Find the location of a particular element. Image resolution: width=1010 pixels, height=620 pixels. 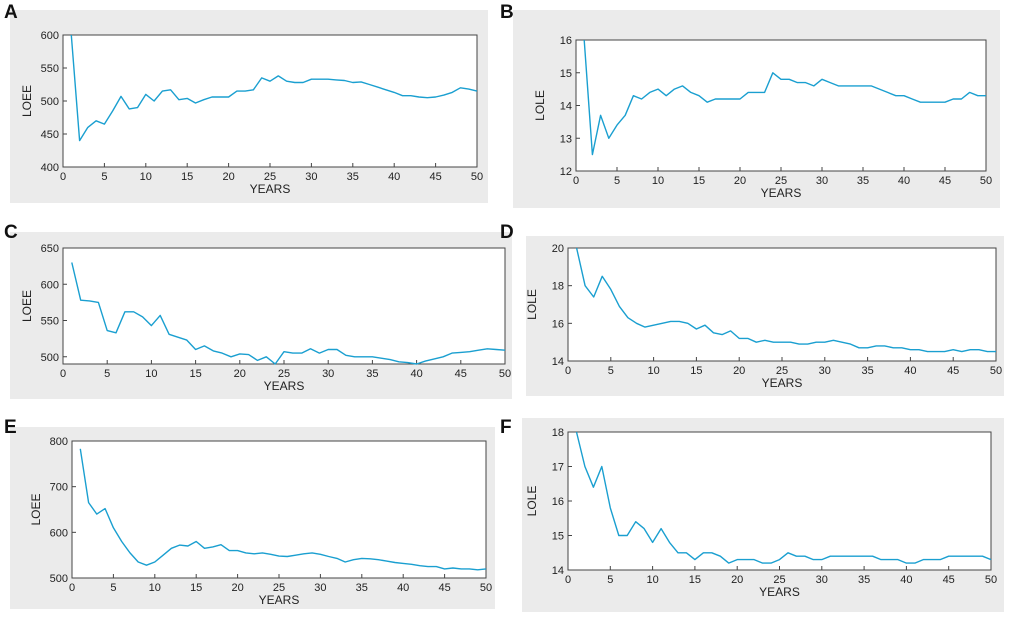

x-tick-label-d: 15 is located at coordinates (696, 371).